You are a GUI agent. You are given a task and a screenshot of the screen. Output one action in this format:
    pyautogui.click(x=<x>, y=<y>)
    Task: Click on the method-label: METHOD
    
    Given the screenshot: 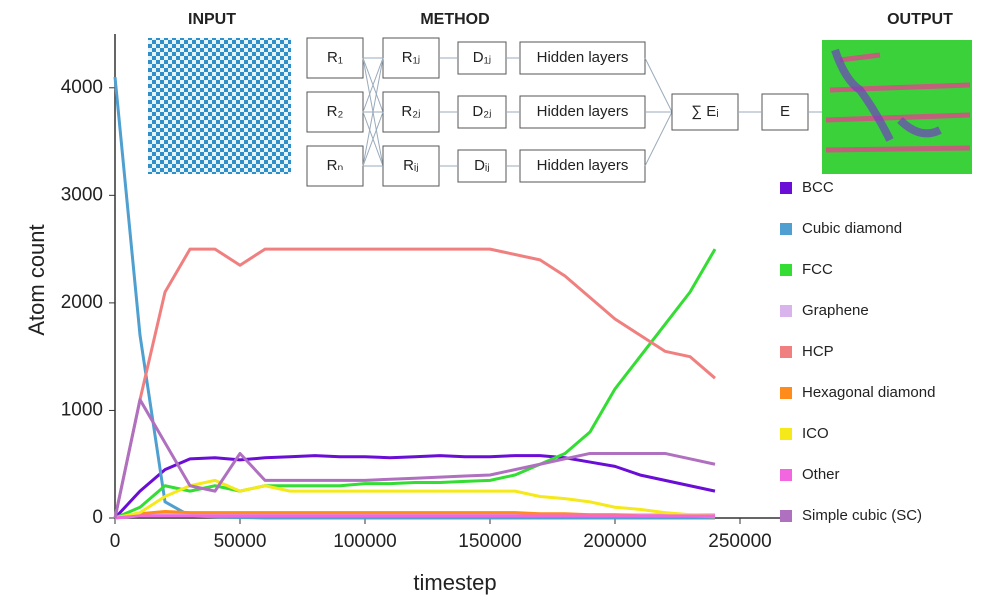 What is the action you would take?
    pyautogui.click(x=454, y=19)
    